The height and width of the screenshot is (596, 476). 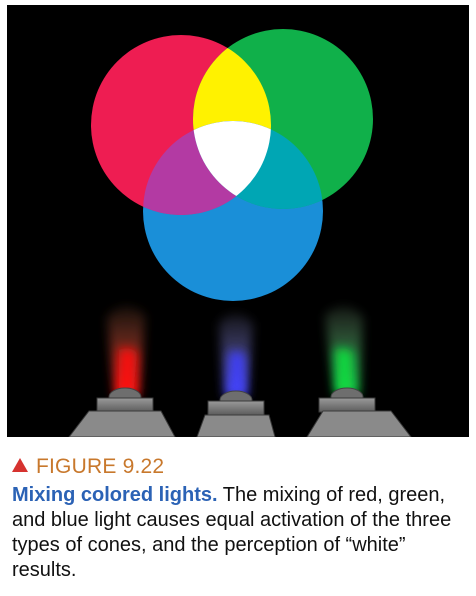 What do you see at coordinates (100, 466) in the screenshot?
I see `figure-number: FIGURE 9.22` at bounding box center [100, 466].